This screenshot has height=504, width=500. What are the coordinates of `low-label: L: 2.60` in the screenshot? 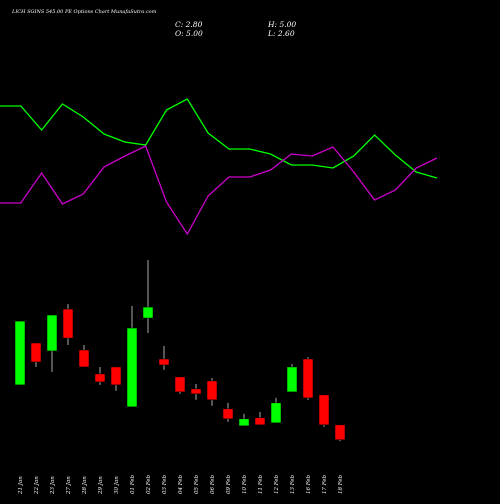 It's located at (281, 33).